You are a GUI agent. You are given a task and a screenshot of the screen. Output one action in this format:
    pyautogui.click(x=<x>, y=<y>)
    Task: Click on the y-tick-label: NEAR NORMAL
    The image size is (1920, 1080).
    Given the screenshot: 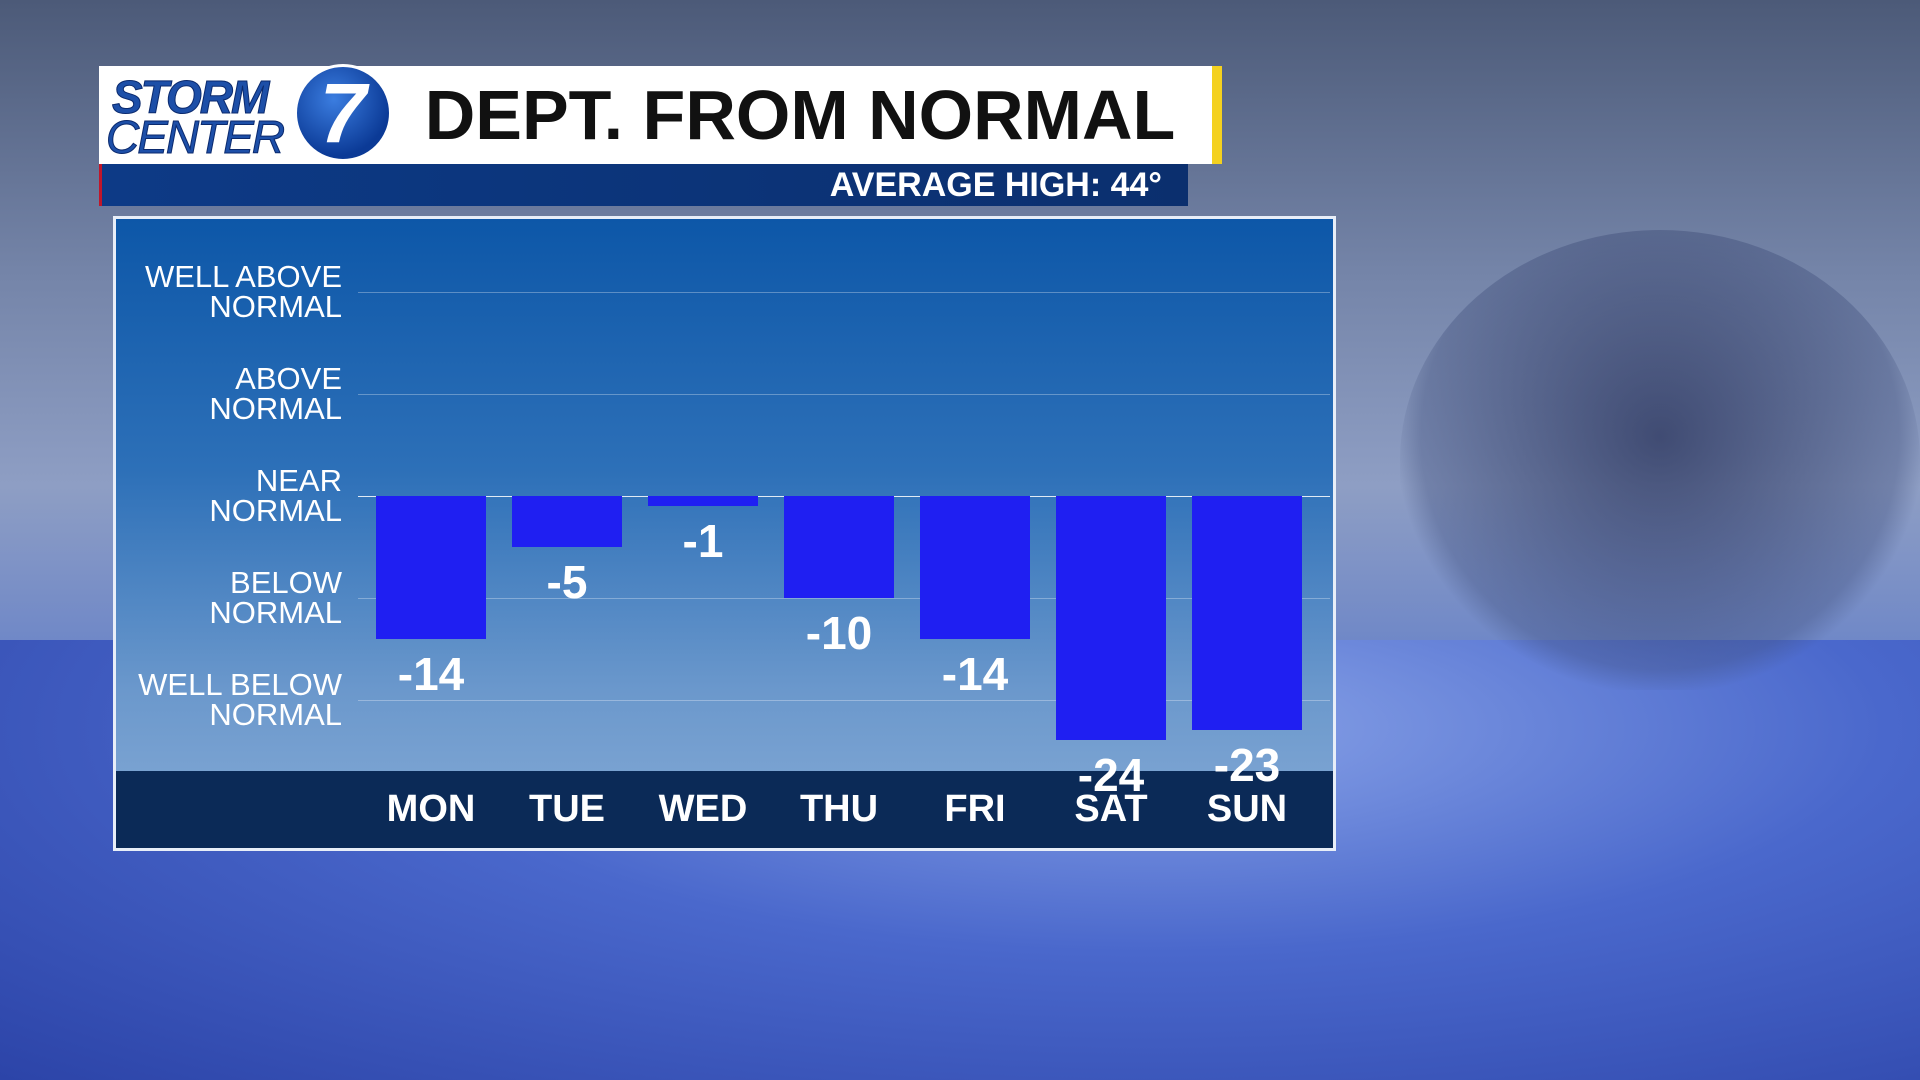 What is the action you would take?
    pyautogui.click(x=275, y=496)
    